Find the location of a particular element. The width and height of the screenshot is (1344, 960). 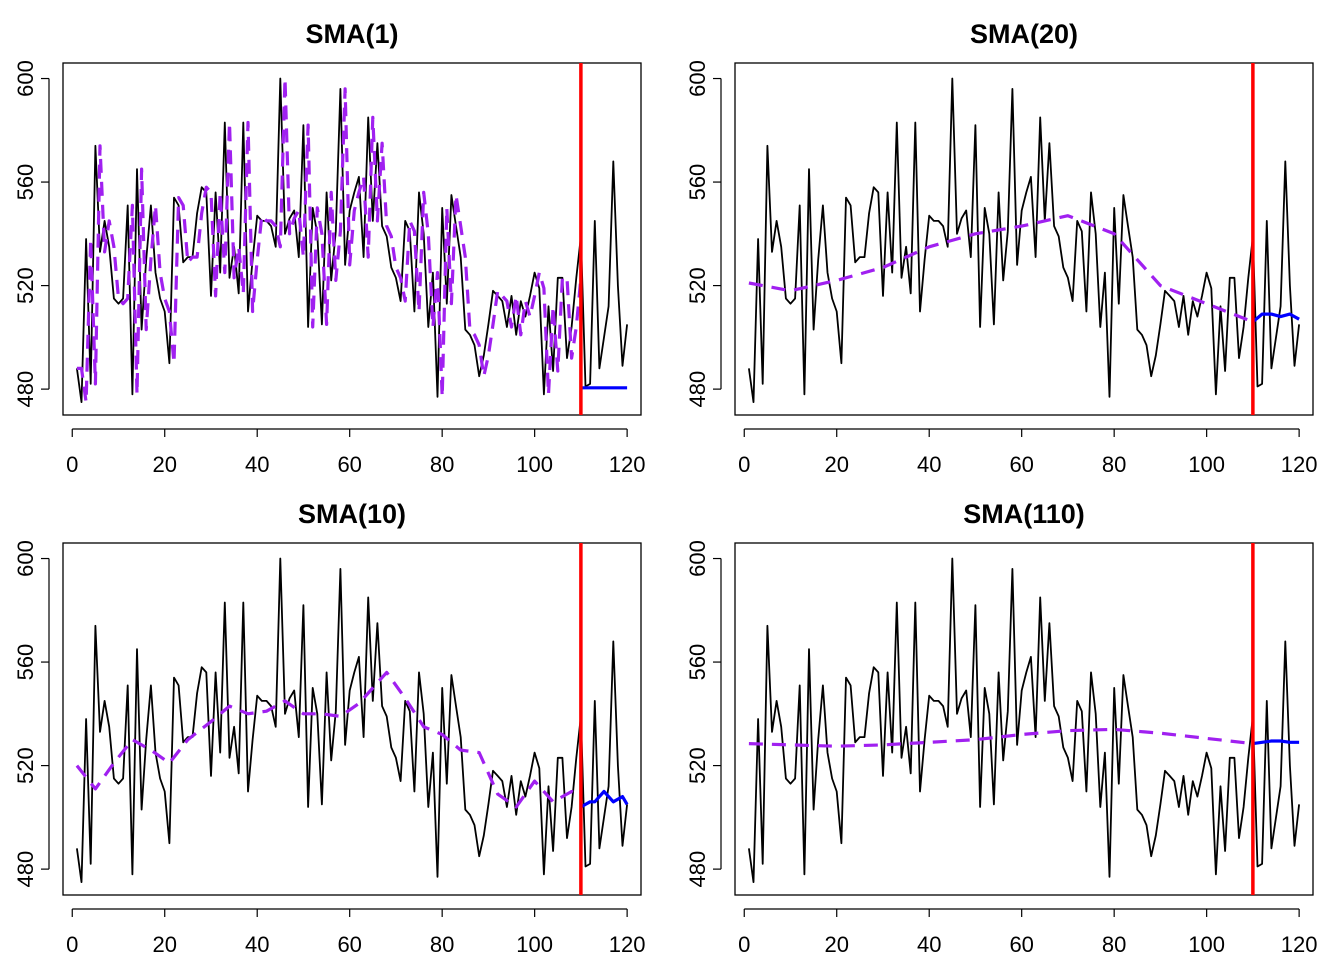

sma-110-actual-line is located at coordinates (1024, 720).